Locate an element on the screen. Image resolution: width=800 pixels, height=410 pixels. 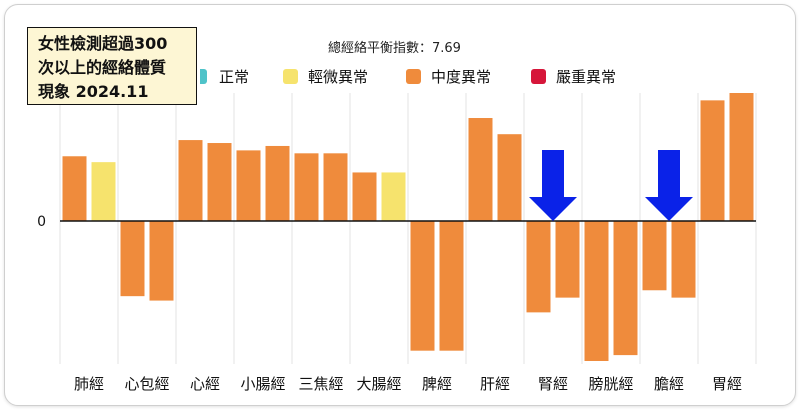
legend: 正常 輕微異常 中度異常 嚴重異常 is located at coordinates (425, 76).